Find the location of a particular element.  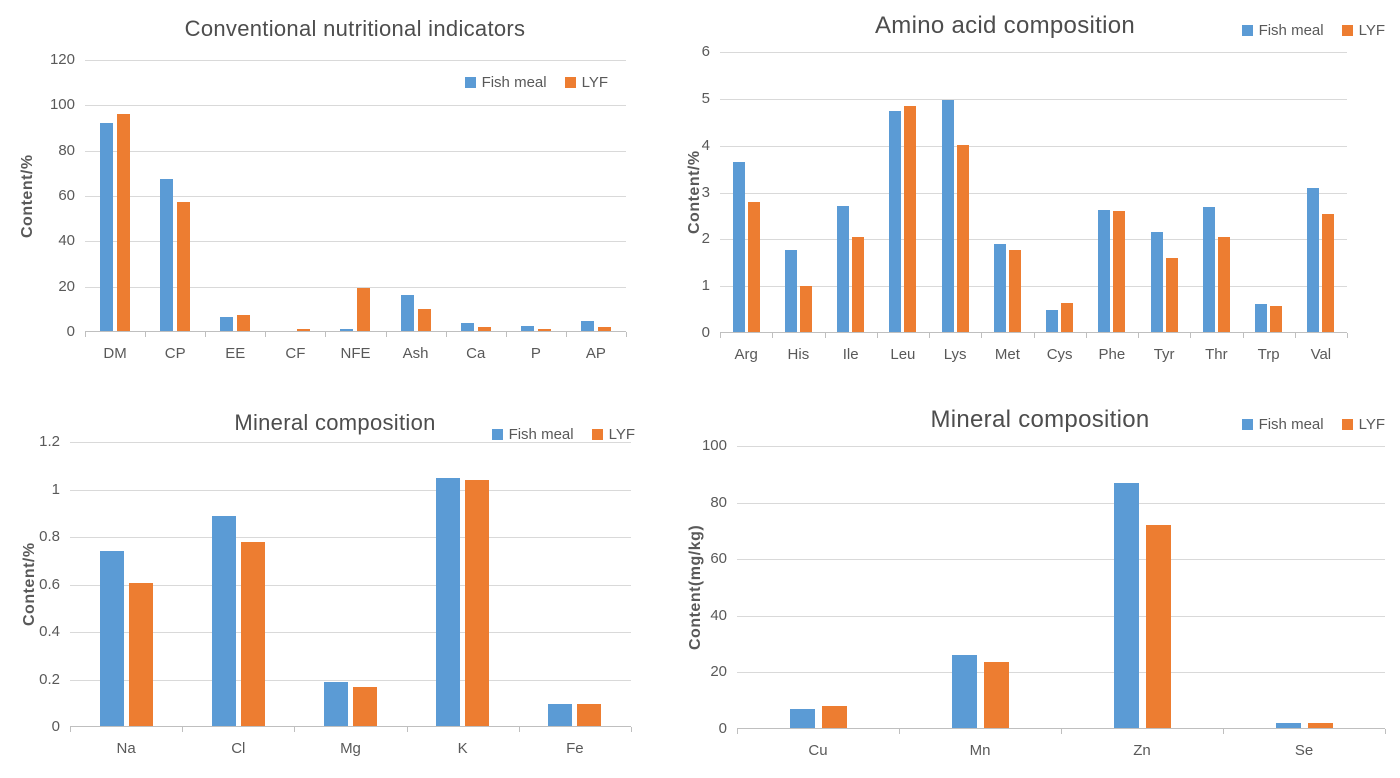

category-label-thr: Thr is located at coordinates (1216, 354).